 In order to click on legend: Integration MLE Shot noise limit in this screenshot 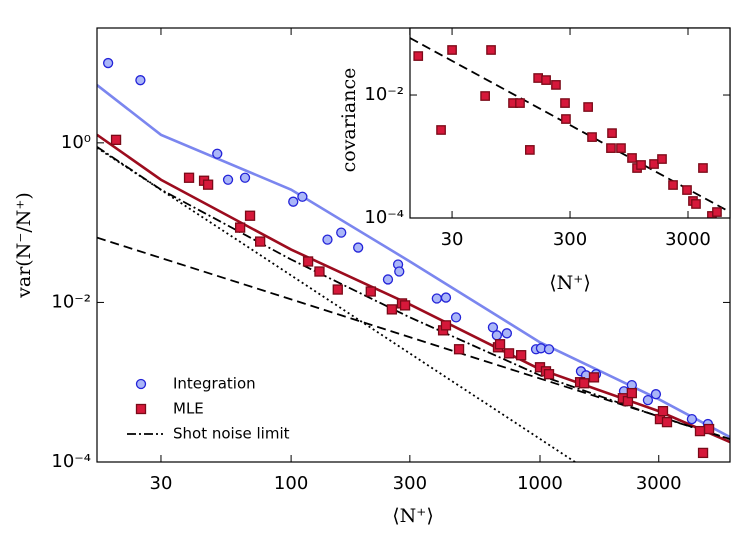, I will do `click(208, 409)`.